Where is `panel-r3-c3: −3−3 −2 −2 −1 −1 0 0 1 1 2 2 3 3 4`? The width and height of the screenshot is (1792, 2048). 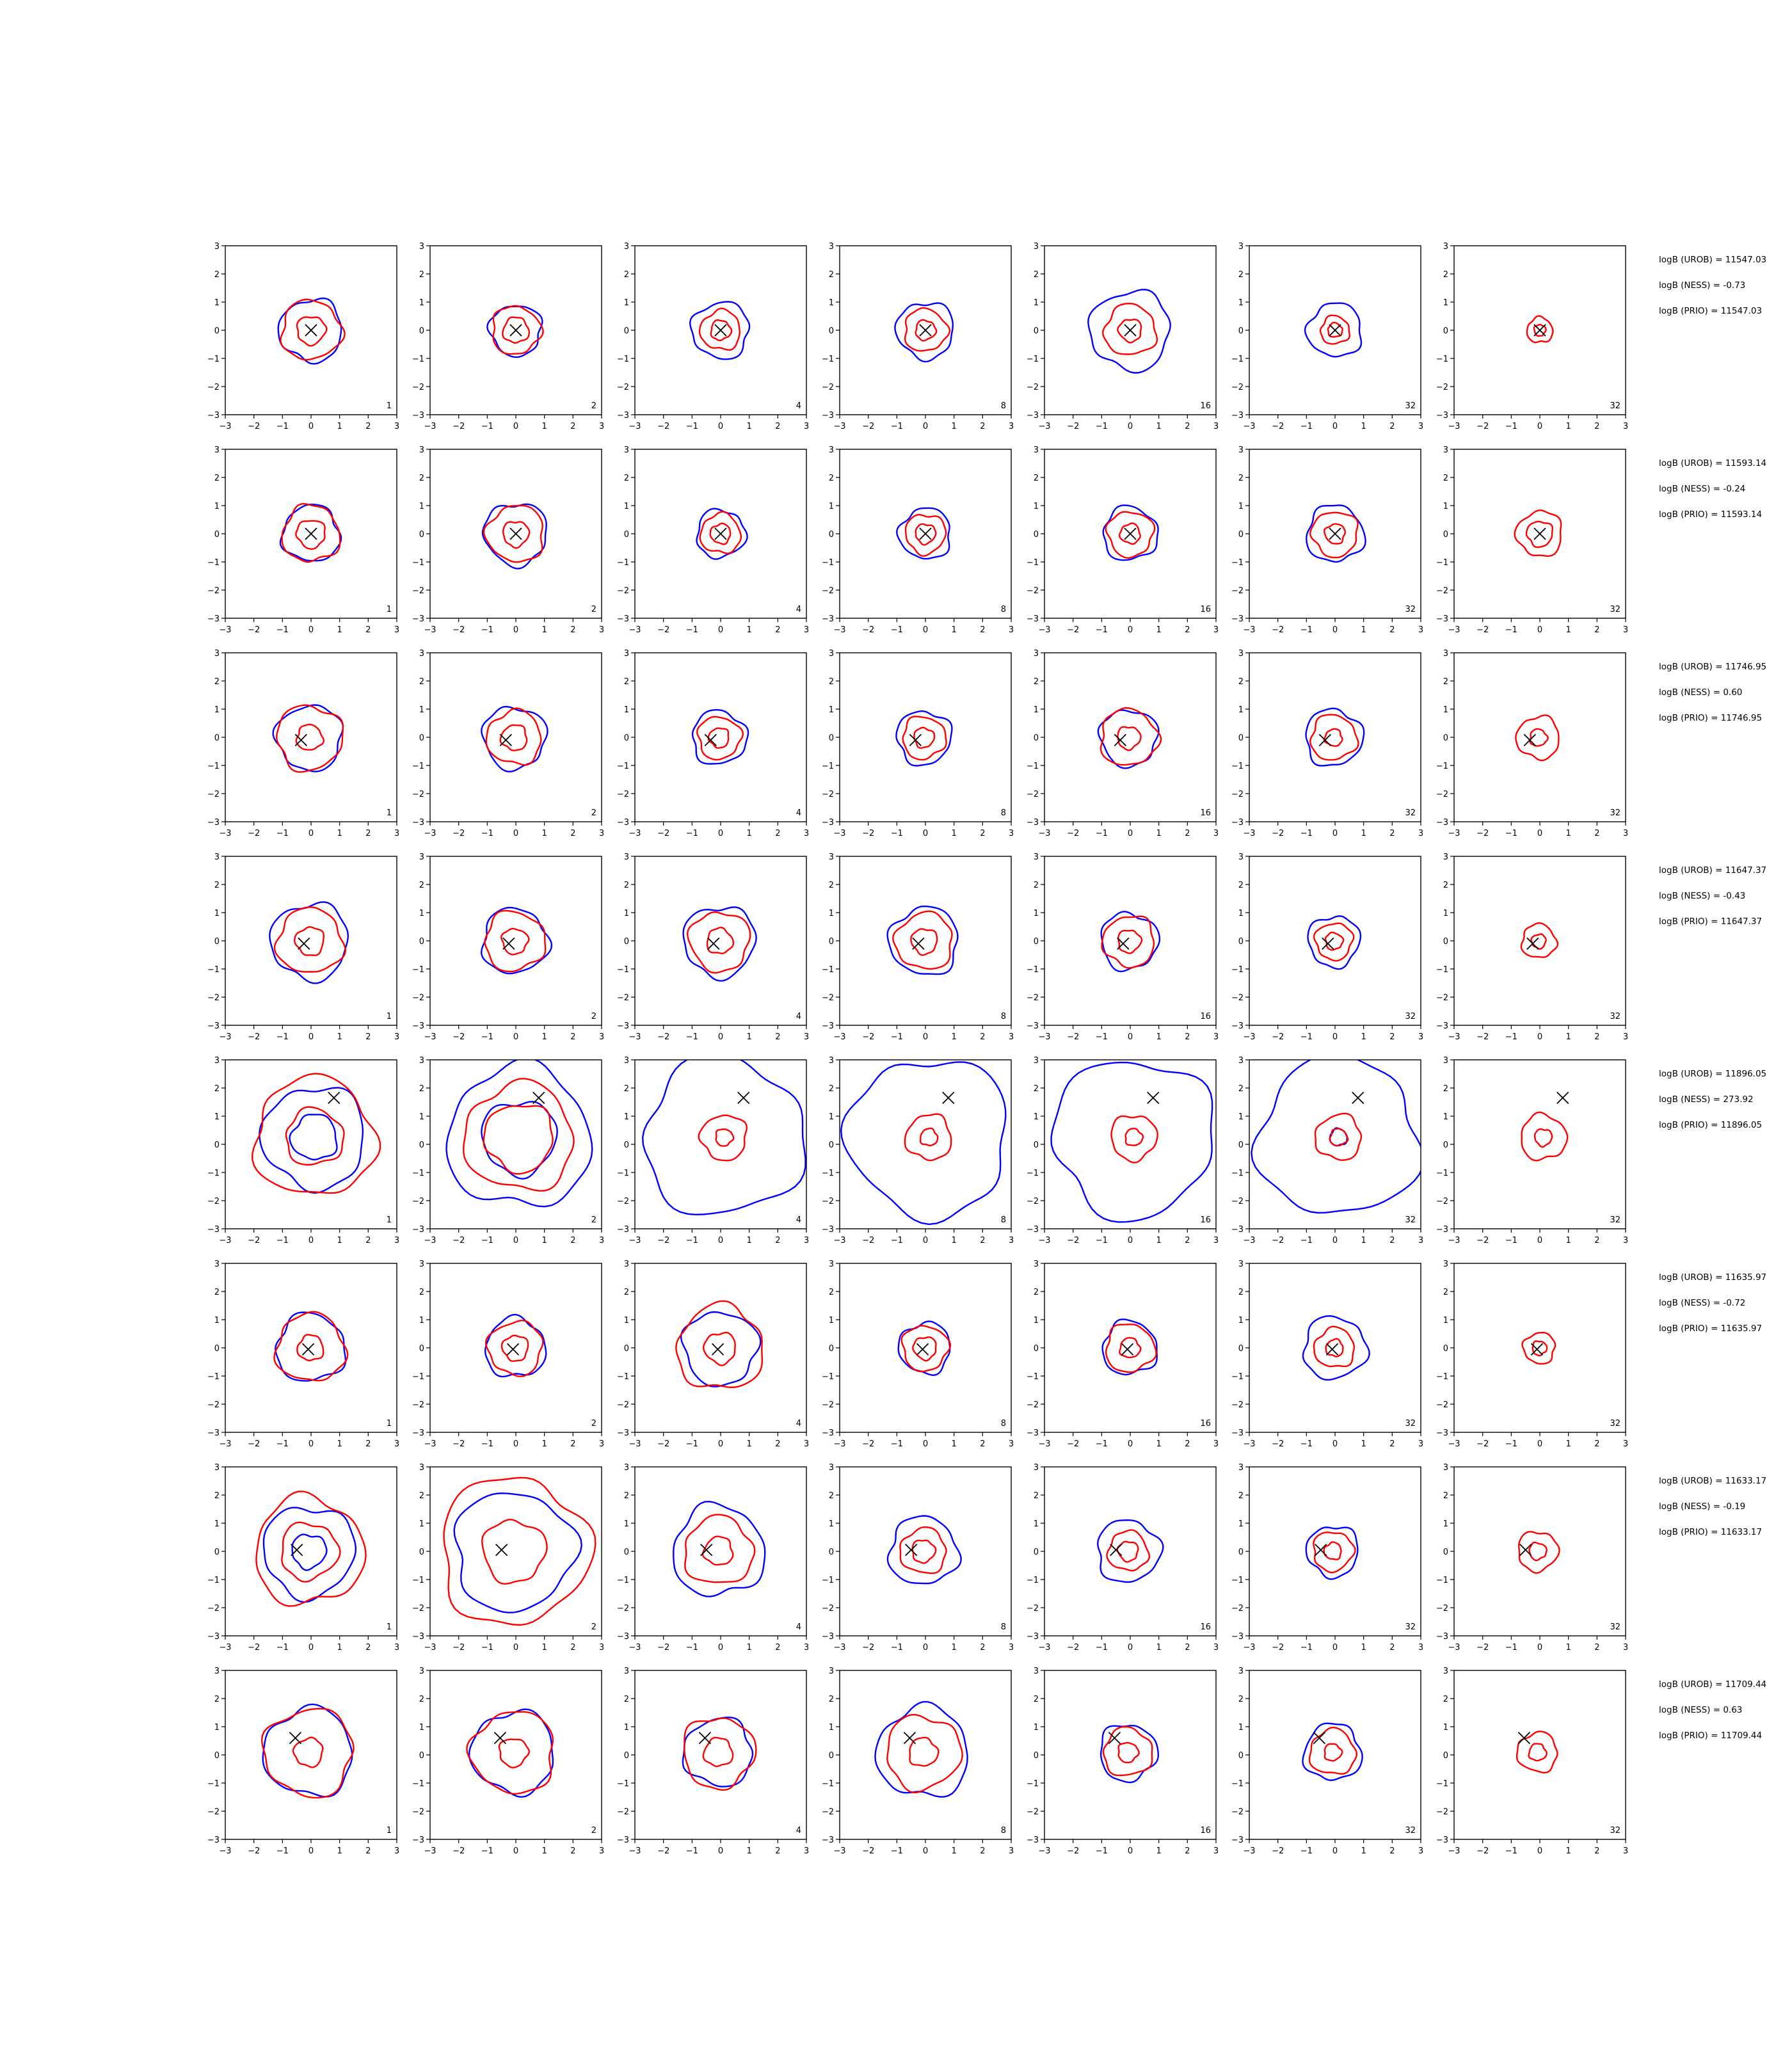
panel-r3-c3: −3−3 −2 −2 −1 −1 0 0 1 1 2 2 3 3 4 is located at coordinates (713, 743).